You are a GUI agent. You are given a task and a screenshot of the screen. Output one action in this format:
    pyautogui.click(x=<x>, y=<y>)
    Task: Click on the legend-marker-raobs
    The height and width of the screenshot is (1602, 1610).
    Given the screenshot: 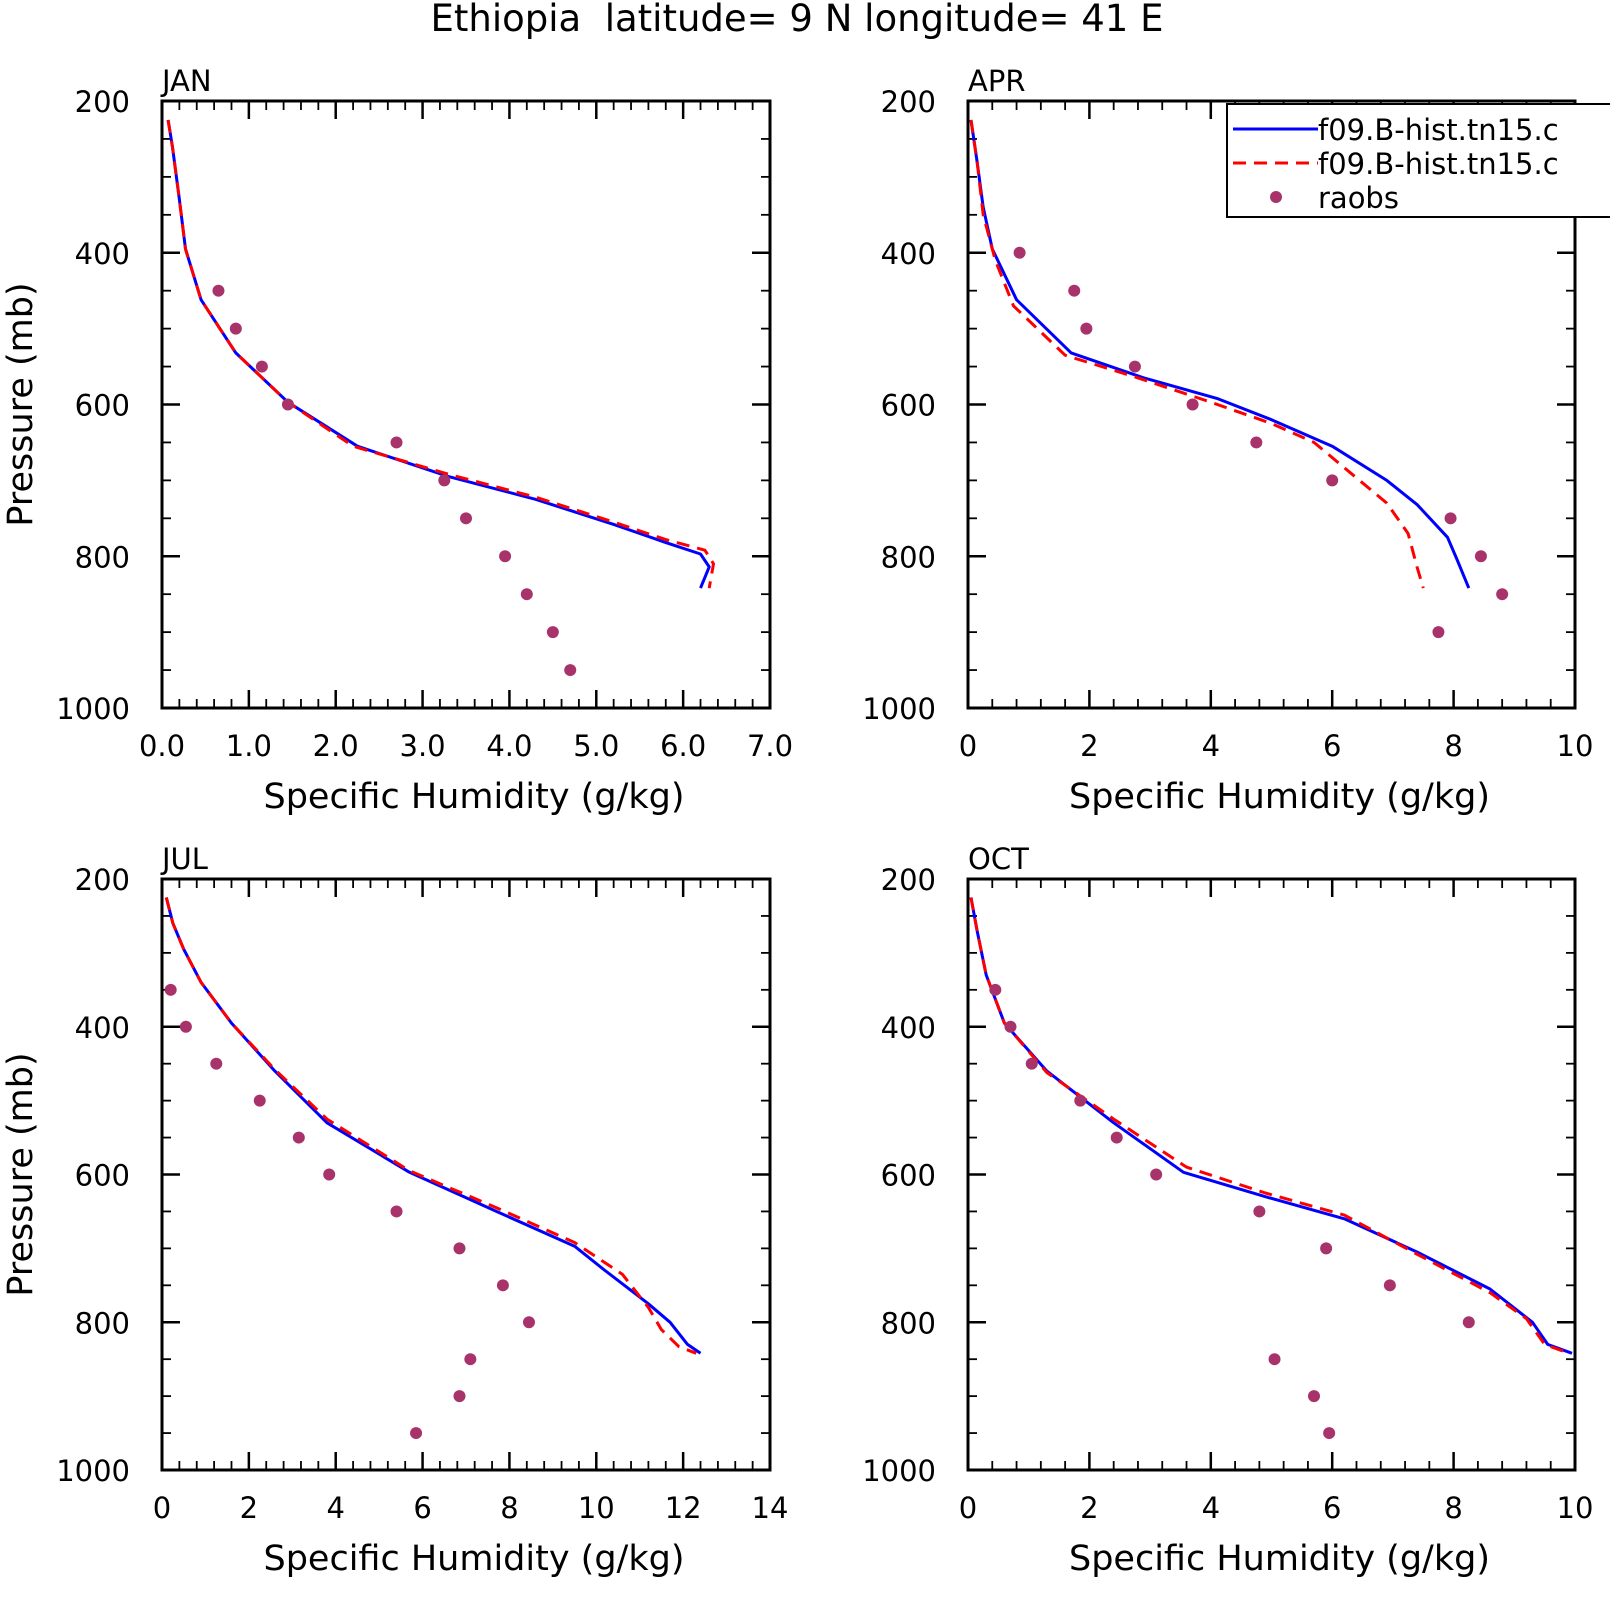 What is the action you would take?
    pyautogui.click(x=1276, y=197)
    